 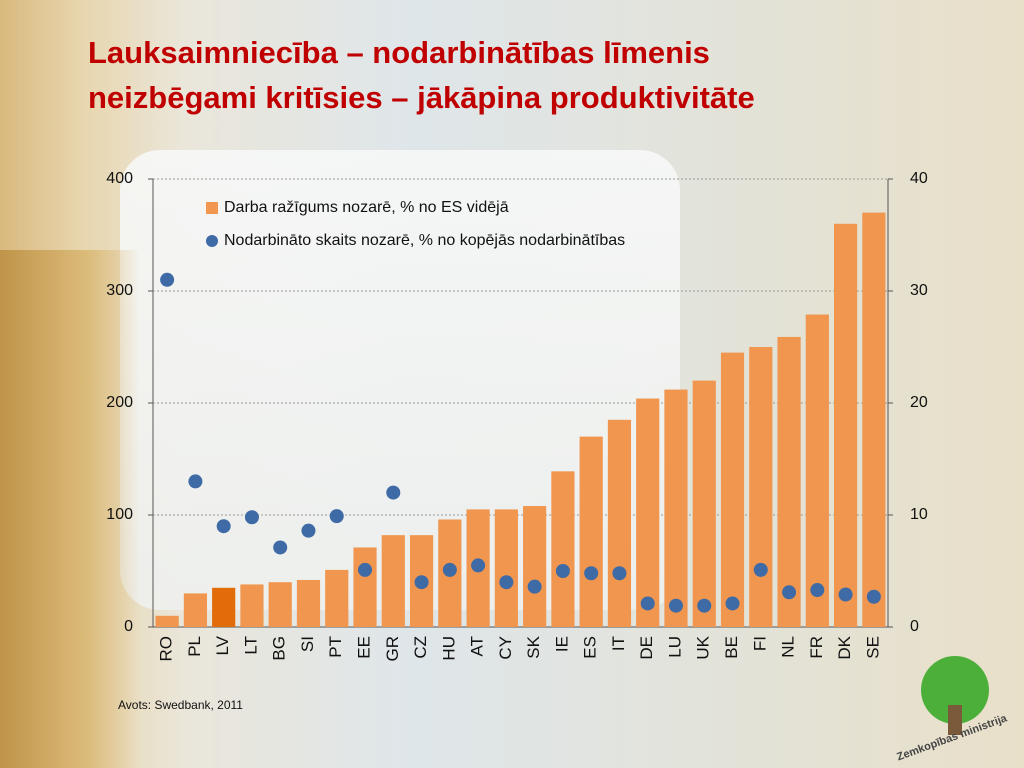 What do you see at coordinates (816, 647) in the screenshot?
I see `x-tick-label: FR` at bounding box center [816, 647].